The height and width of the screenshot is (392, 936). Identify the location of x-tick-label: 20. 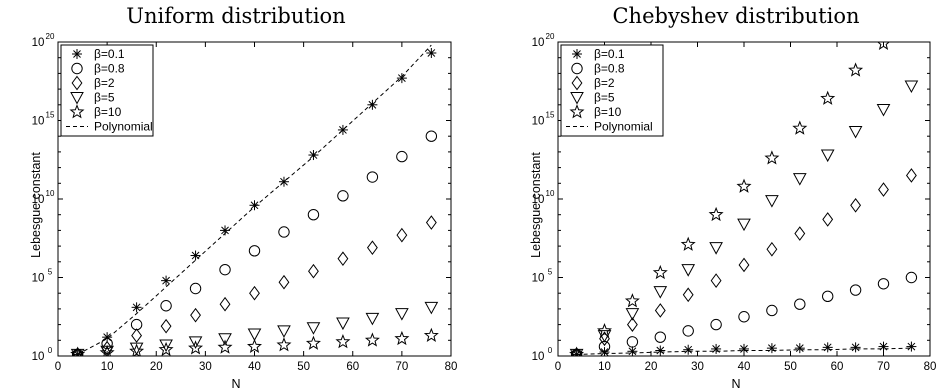
(156, 367).